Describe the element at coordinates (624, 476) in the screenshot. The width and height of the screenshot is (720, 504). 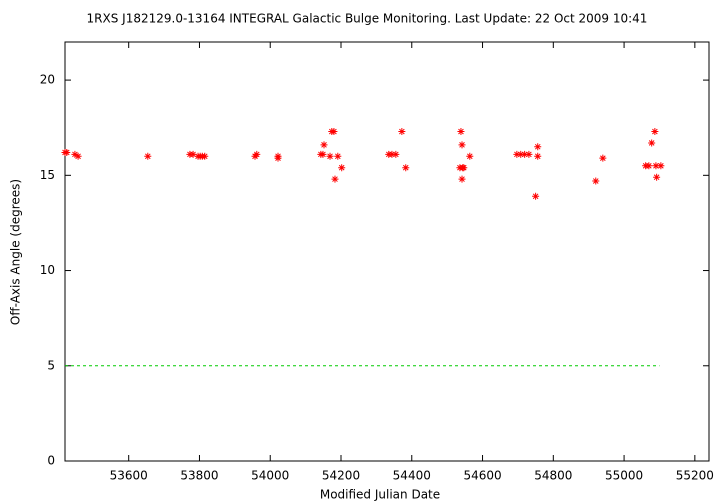
I see `x-tick-label: 55000` at that location.